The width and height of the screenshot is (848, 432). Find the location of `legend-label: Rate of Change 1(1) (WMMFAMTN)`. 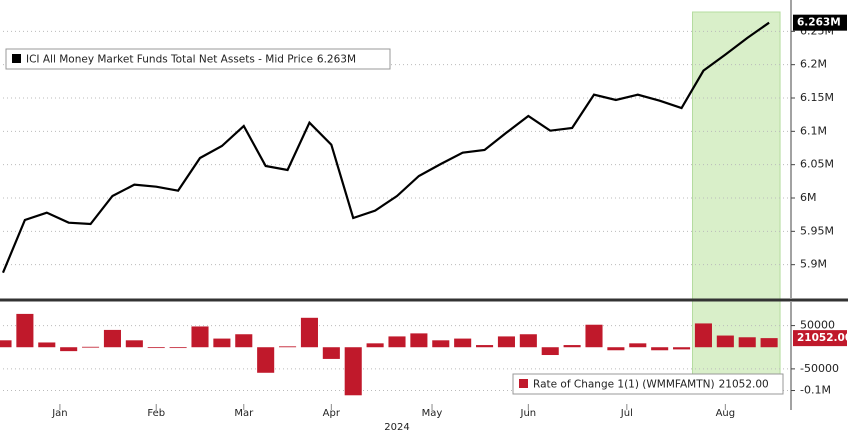

legend-label: Rate of Change 1(1) (WMMFAMTN) is located at coordinates (624, 385).